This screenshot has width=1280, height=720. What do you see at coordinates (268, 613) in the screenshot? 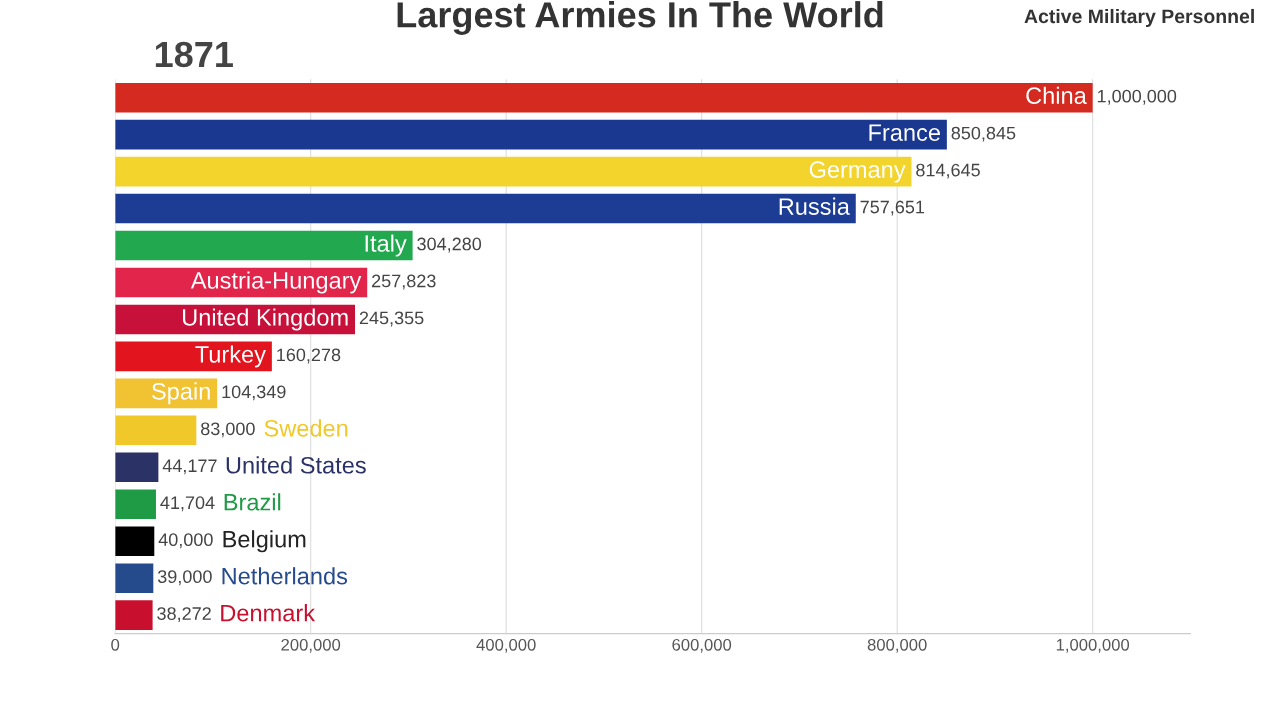
I see `y-tick-label: Denmark` at bounding box center [268, 613].